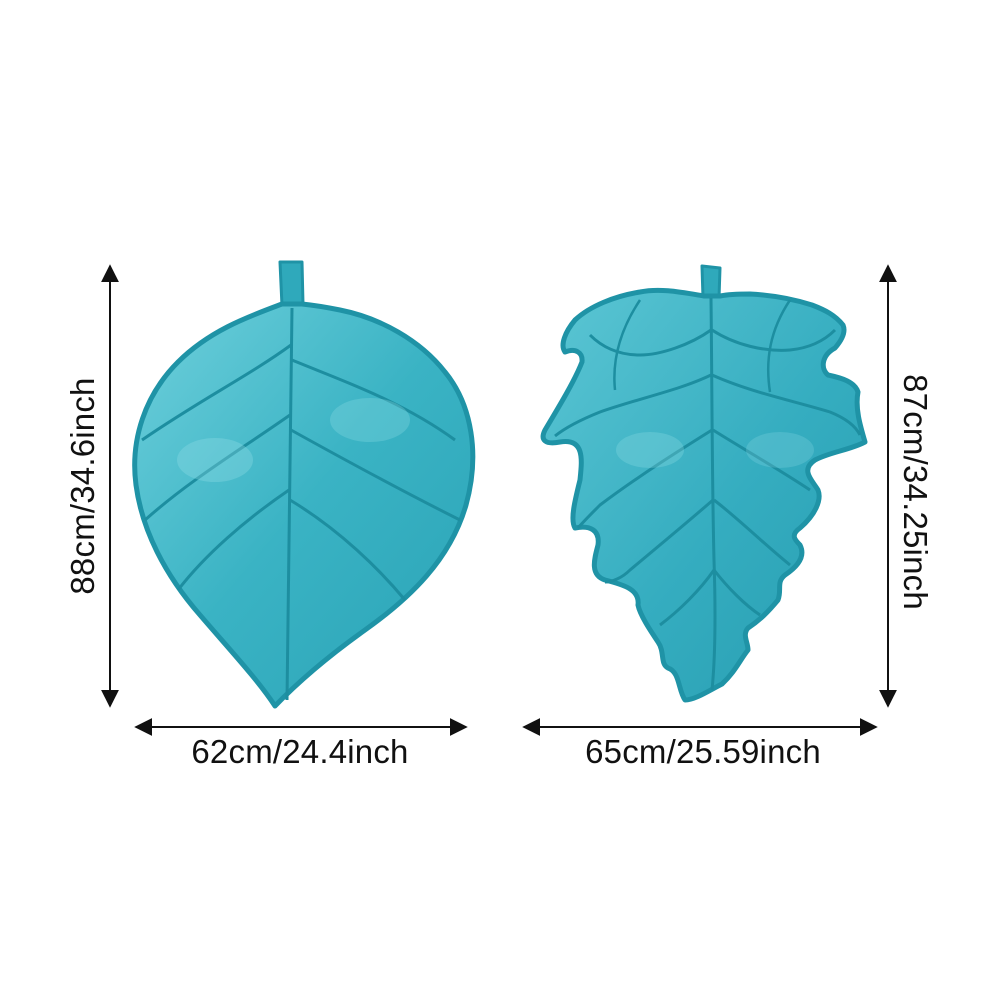 The width and height of the screenshot is (1001, 1006). Describe the element at coordinates (704, 483) in the screenshot. I see `right-leaf-mat` at that location.